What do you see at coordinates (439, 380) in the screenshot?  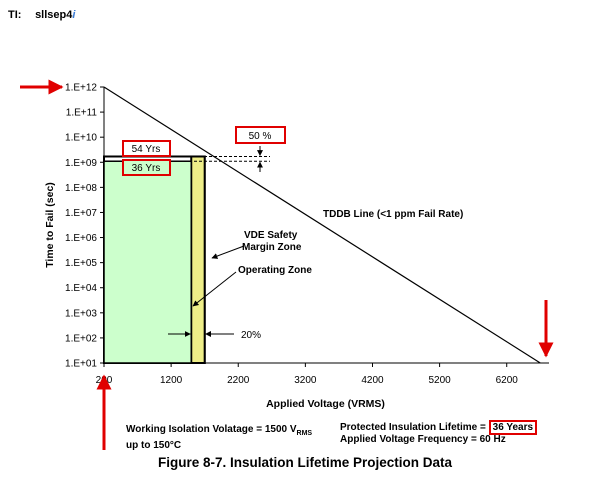 I see `x-tick-label: 5200` at bounding box center [439, 380].